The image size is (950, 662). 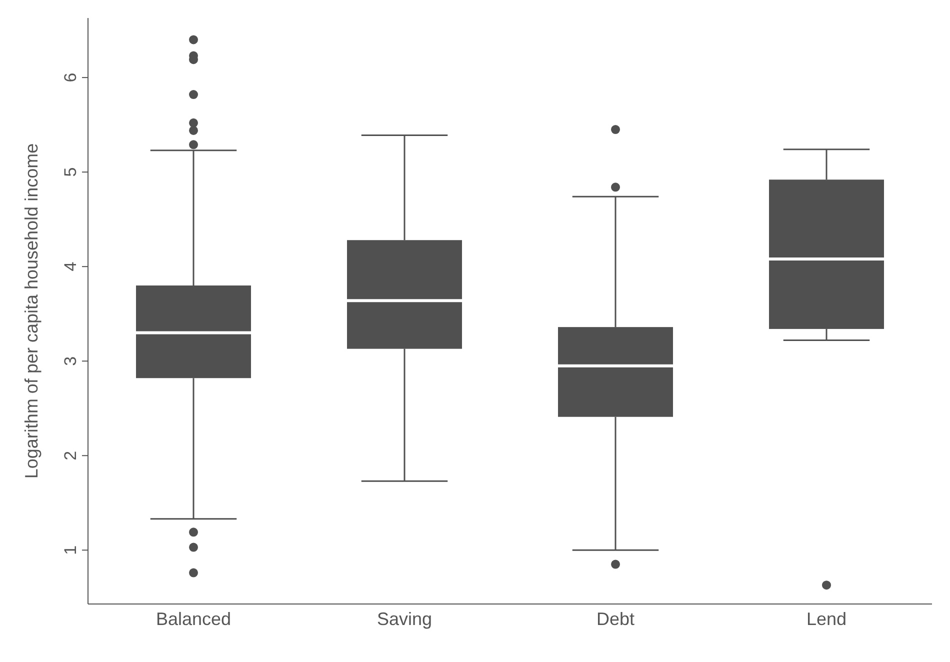 I want to click on y-axis-title: Logarithm of per capita household income, so click(x=31, y=311).